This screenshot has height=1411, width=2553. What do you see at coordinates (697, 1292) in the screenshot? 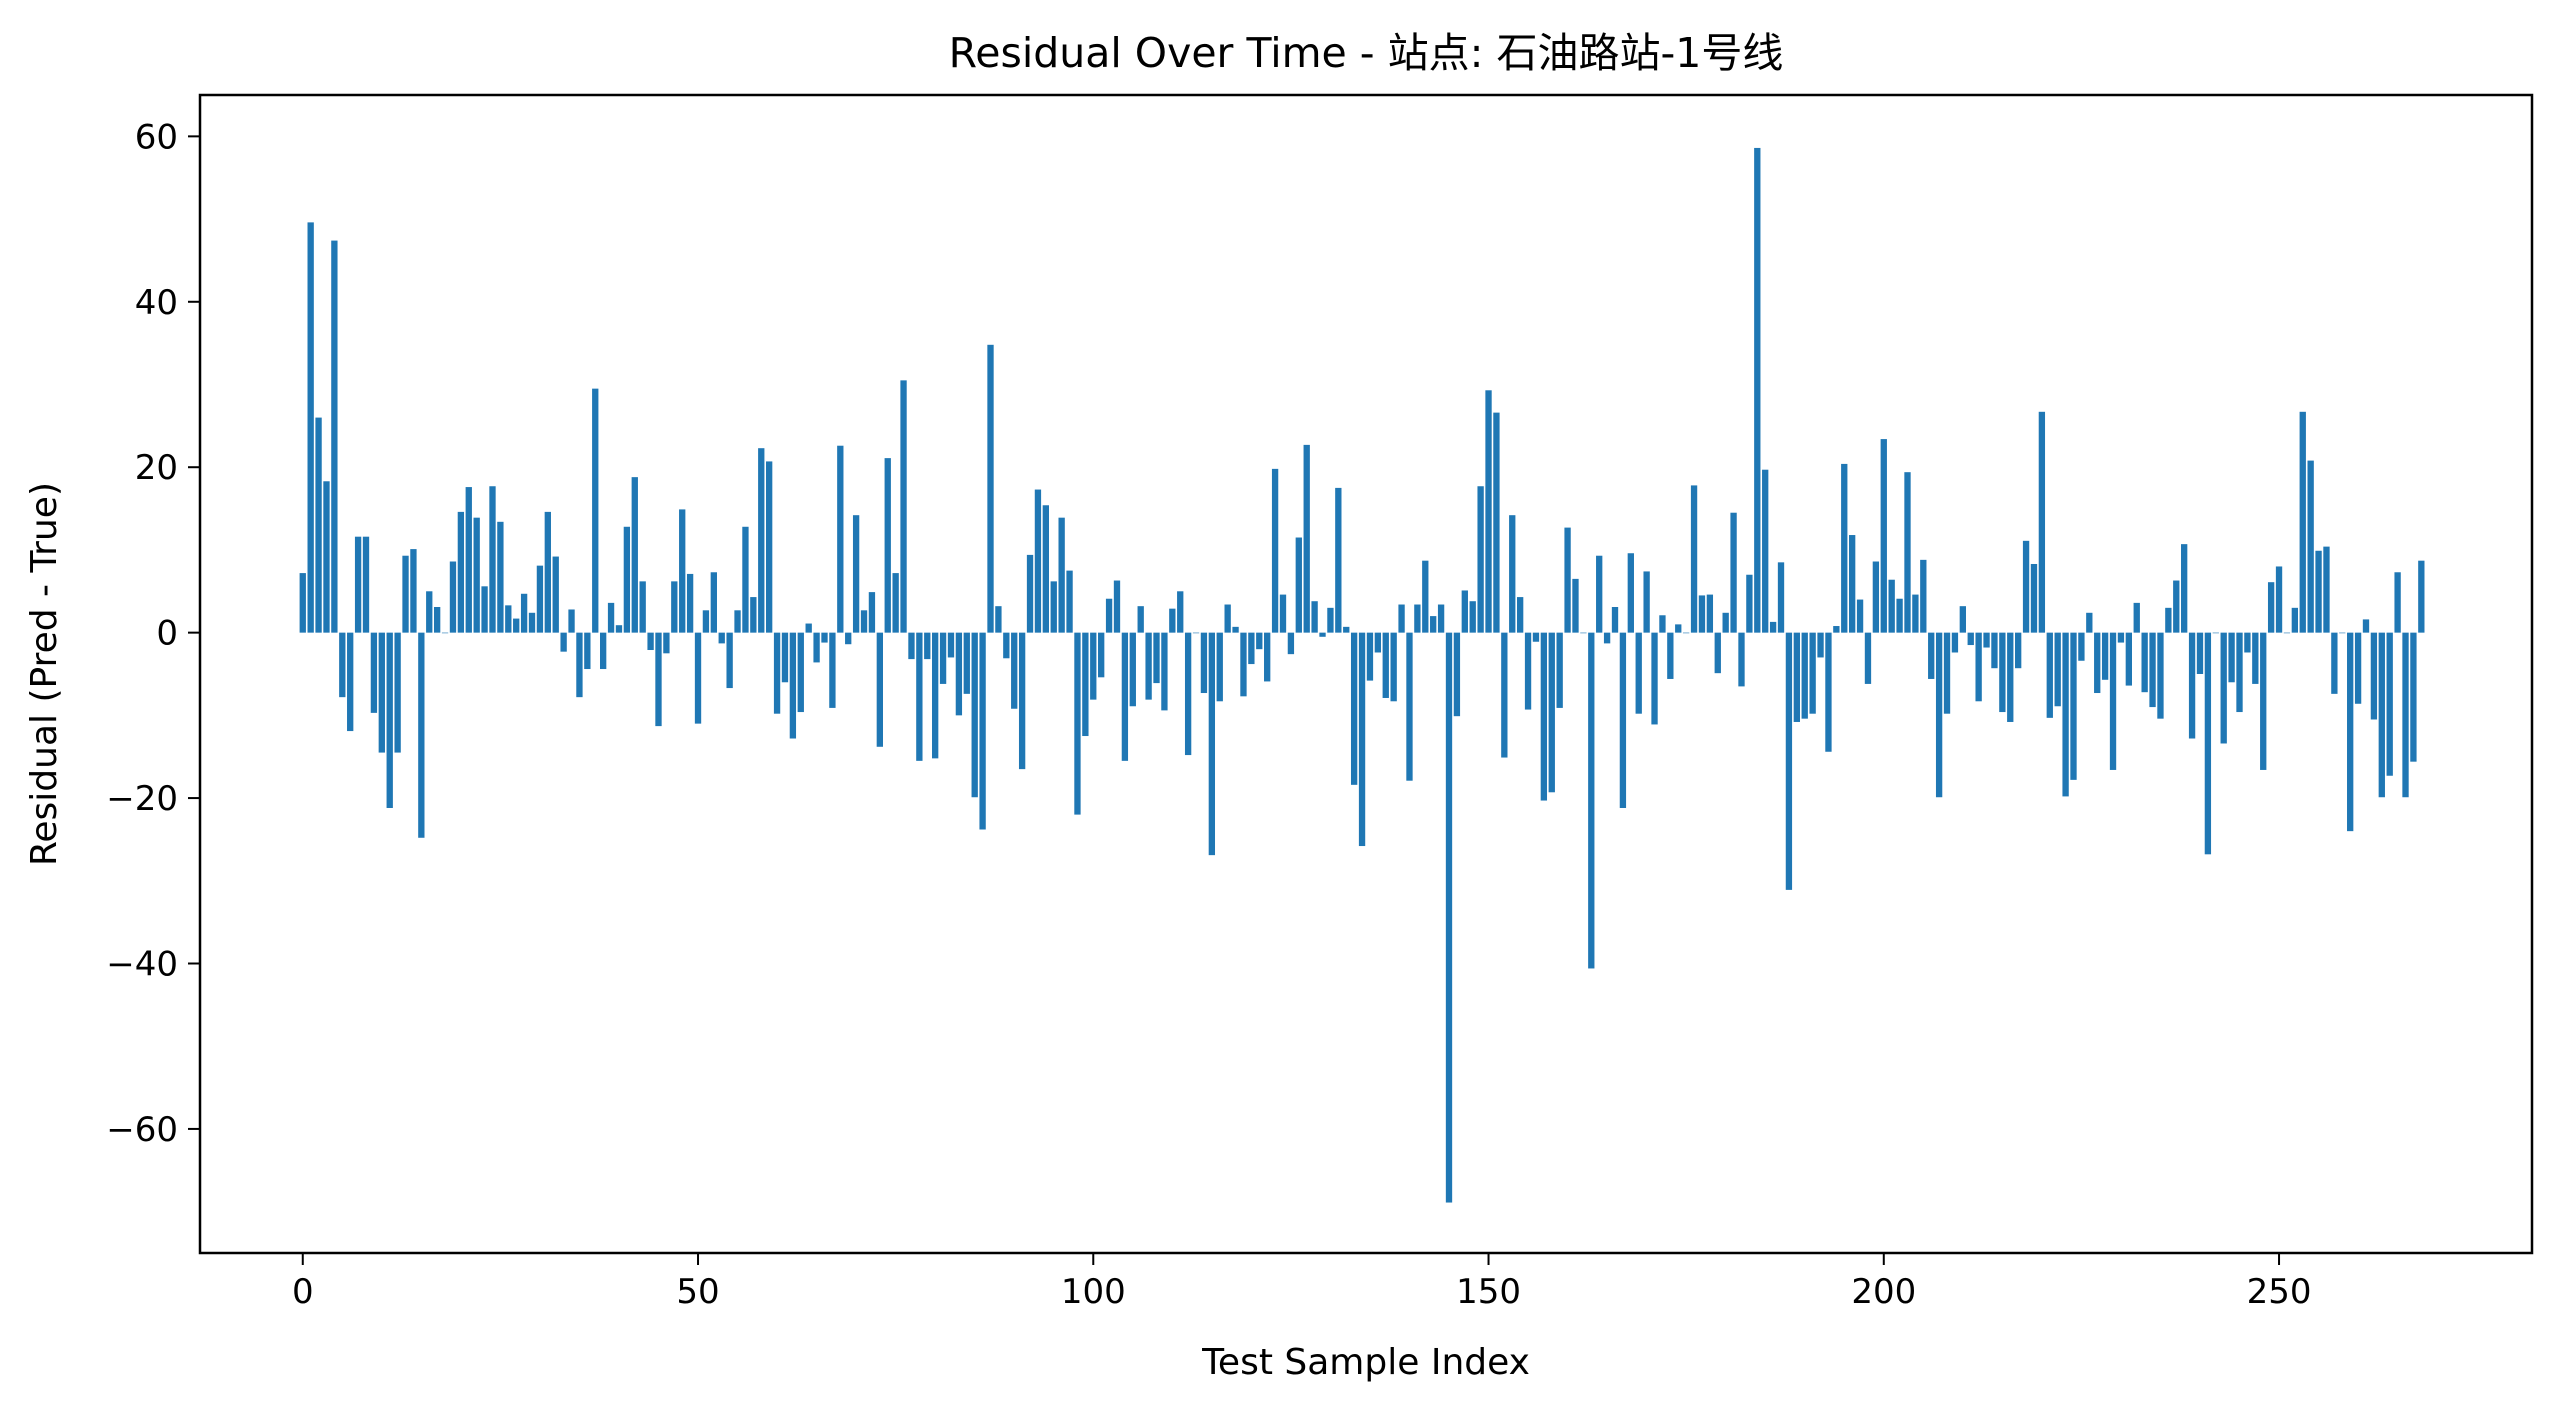
I see `x-tick-label: 50` at bounding box center [697, 1292].